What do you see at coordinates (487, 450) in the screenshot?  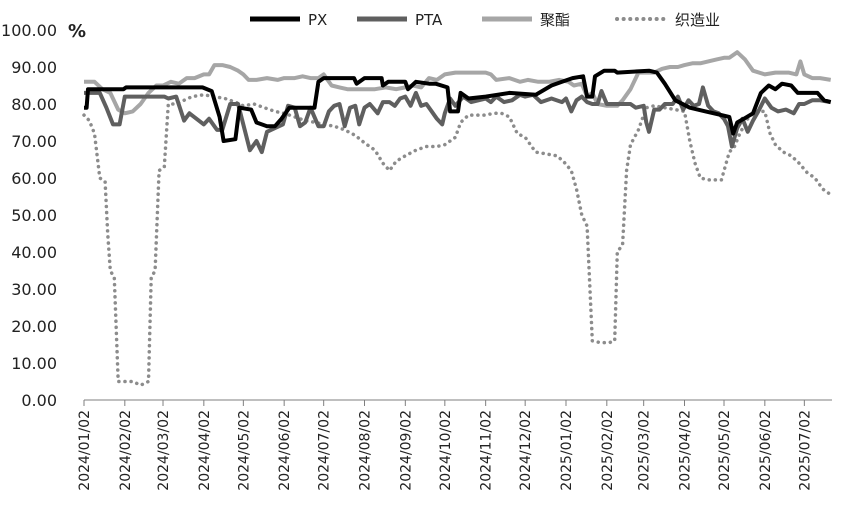 I see `x-tick-label: 2024/11/02` at bounding box center [487, 450].